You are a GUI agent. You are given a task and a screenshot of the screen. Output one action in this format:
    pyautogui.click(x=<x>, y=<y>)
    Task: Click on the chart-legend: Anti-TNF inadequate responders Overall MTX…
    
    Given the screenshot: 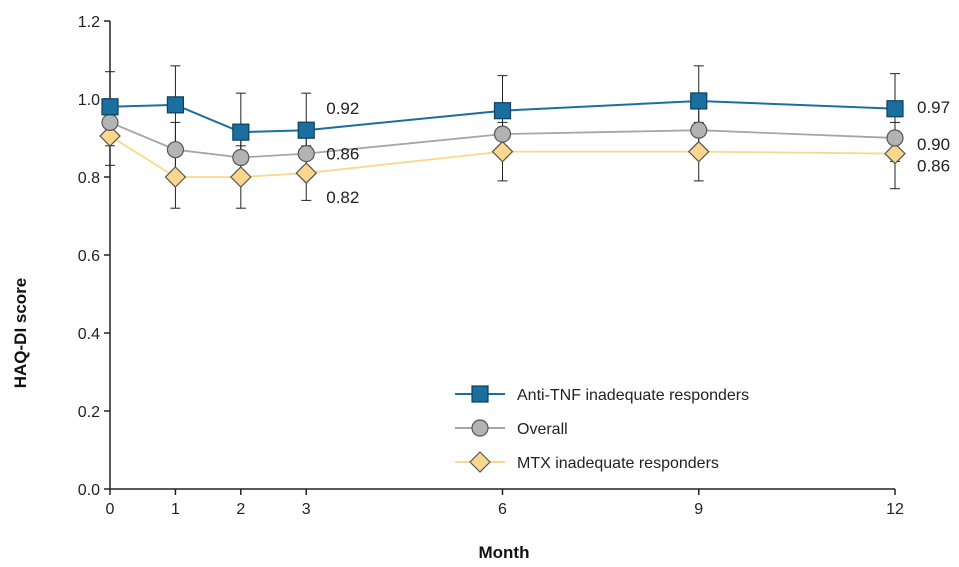 What is the action you would take?
    pyautogui.click(x=602, y=429)
    